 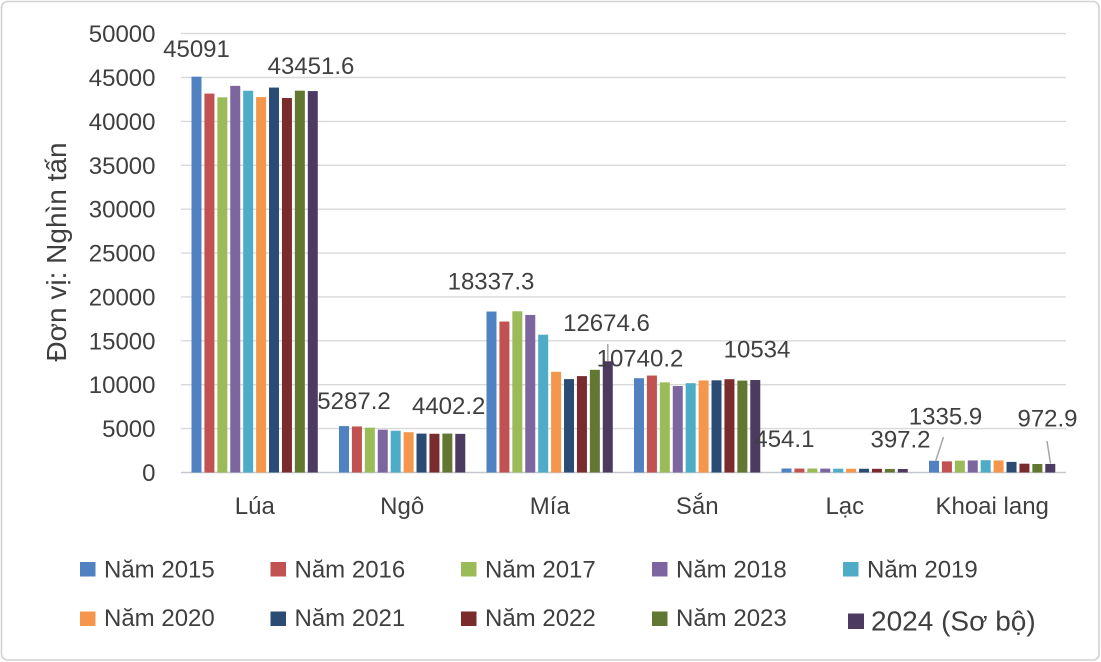 I want to click on svg-text: Ngô, so click(x=402, y=506).